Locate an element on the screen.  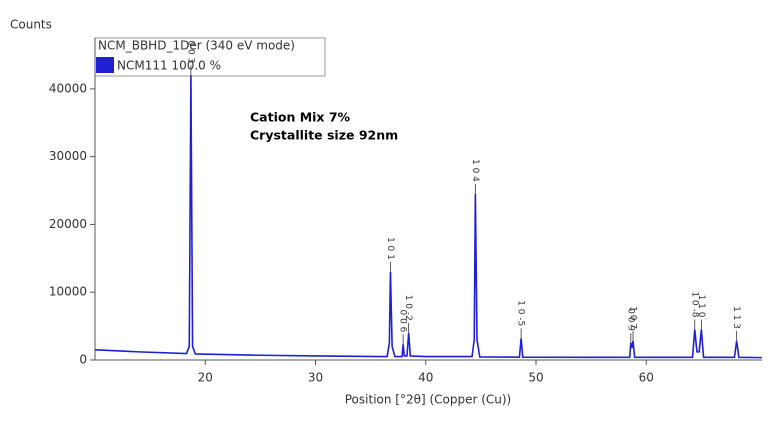
peak-label: 1 1 0 is located at coordinates (701, 306).